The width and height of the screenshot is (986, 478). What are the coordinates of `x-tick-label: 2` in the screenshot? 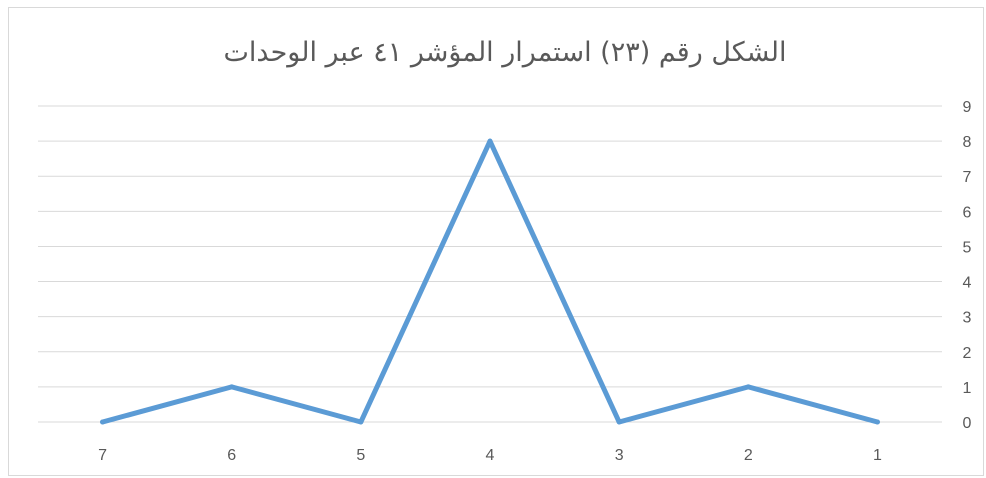 It's located at (748, 455).